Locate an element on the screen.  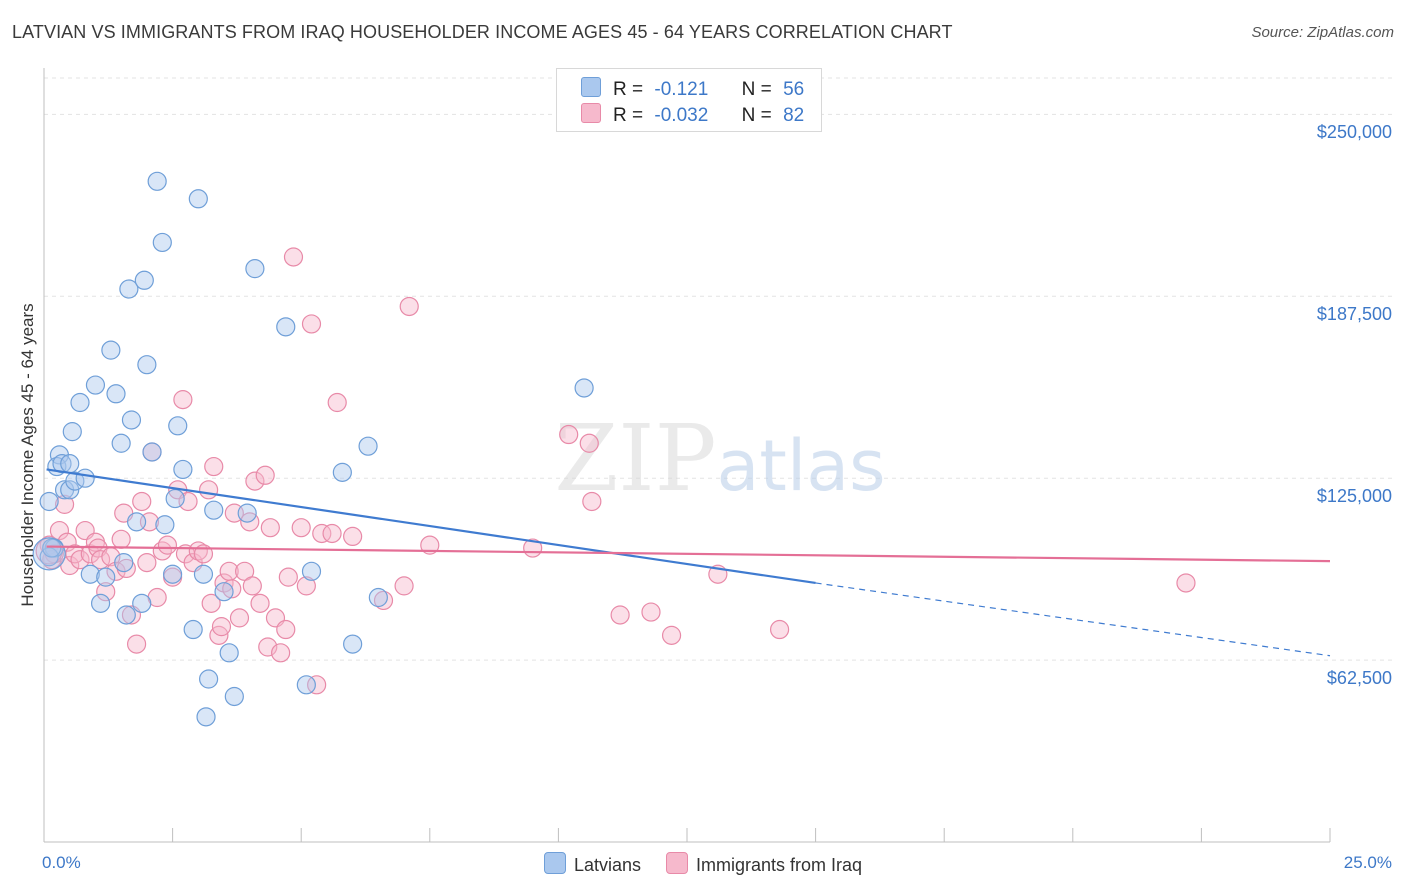
legend-row-iraq: R = -0.032 N = 82 is located at coordinates (692, 115).